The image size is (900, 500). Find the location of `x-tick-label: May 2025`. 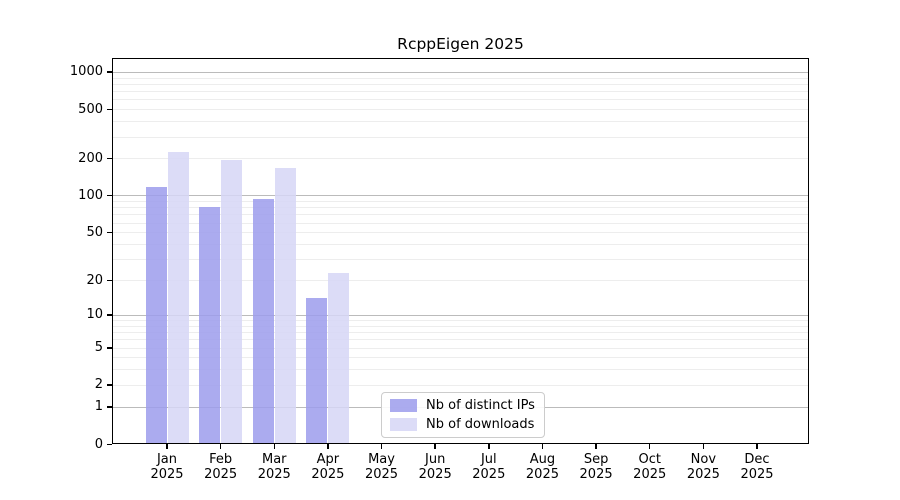

x-tick-label: May 2025 is located at coordinates (382, 467).